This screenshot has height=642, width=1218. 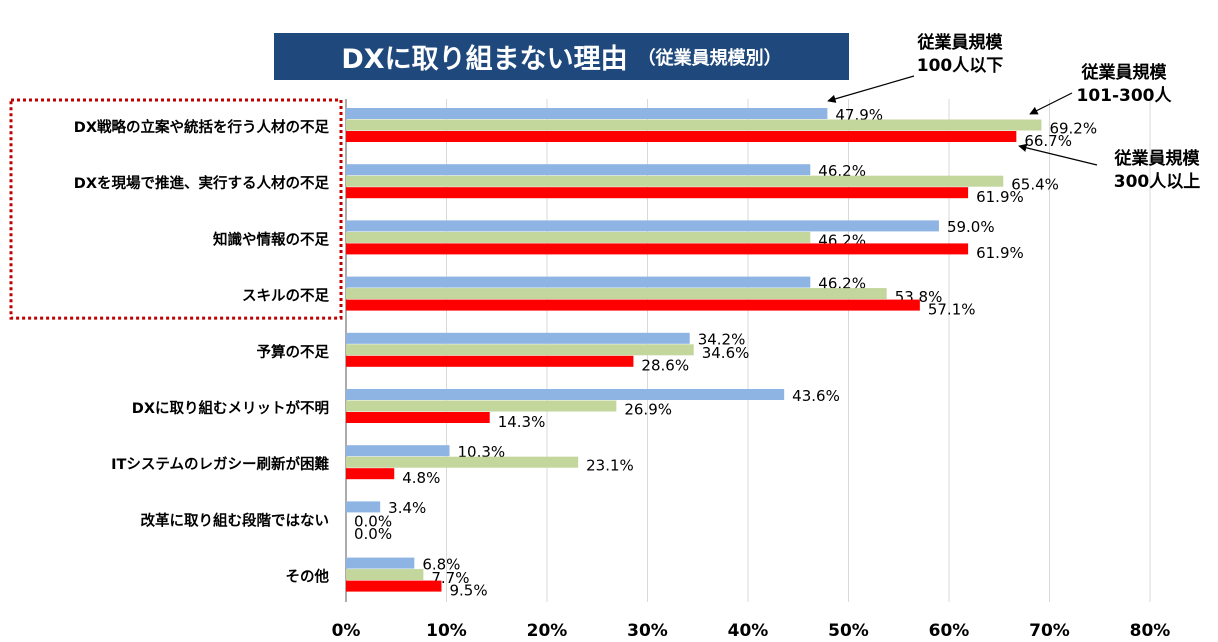 What do you see at coordinates (202, 183) in the screenshot?
I see `category-label: DXを現場で推進、実行する人材の不足` at bounding box center [202, 183].